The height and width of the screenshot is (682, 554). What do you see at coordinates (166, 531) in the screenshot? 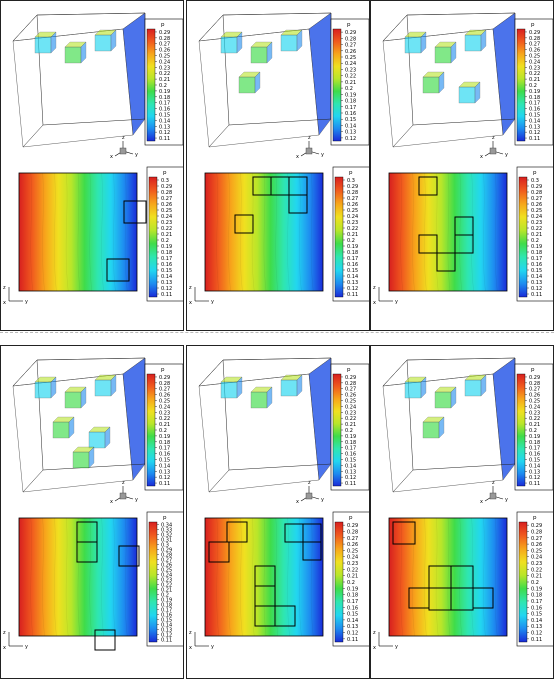
I see `colorbar-tick-label: 0.33` at bounding box center [166, 531].